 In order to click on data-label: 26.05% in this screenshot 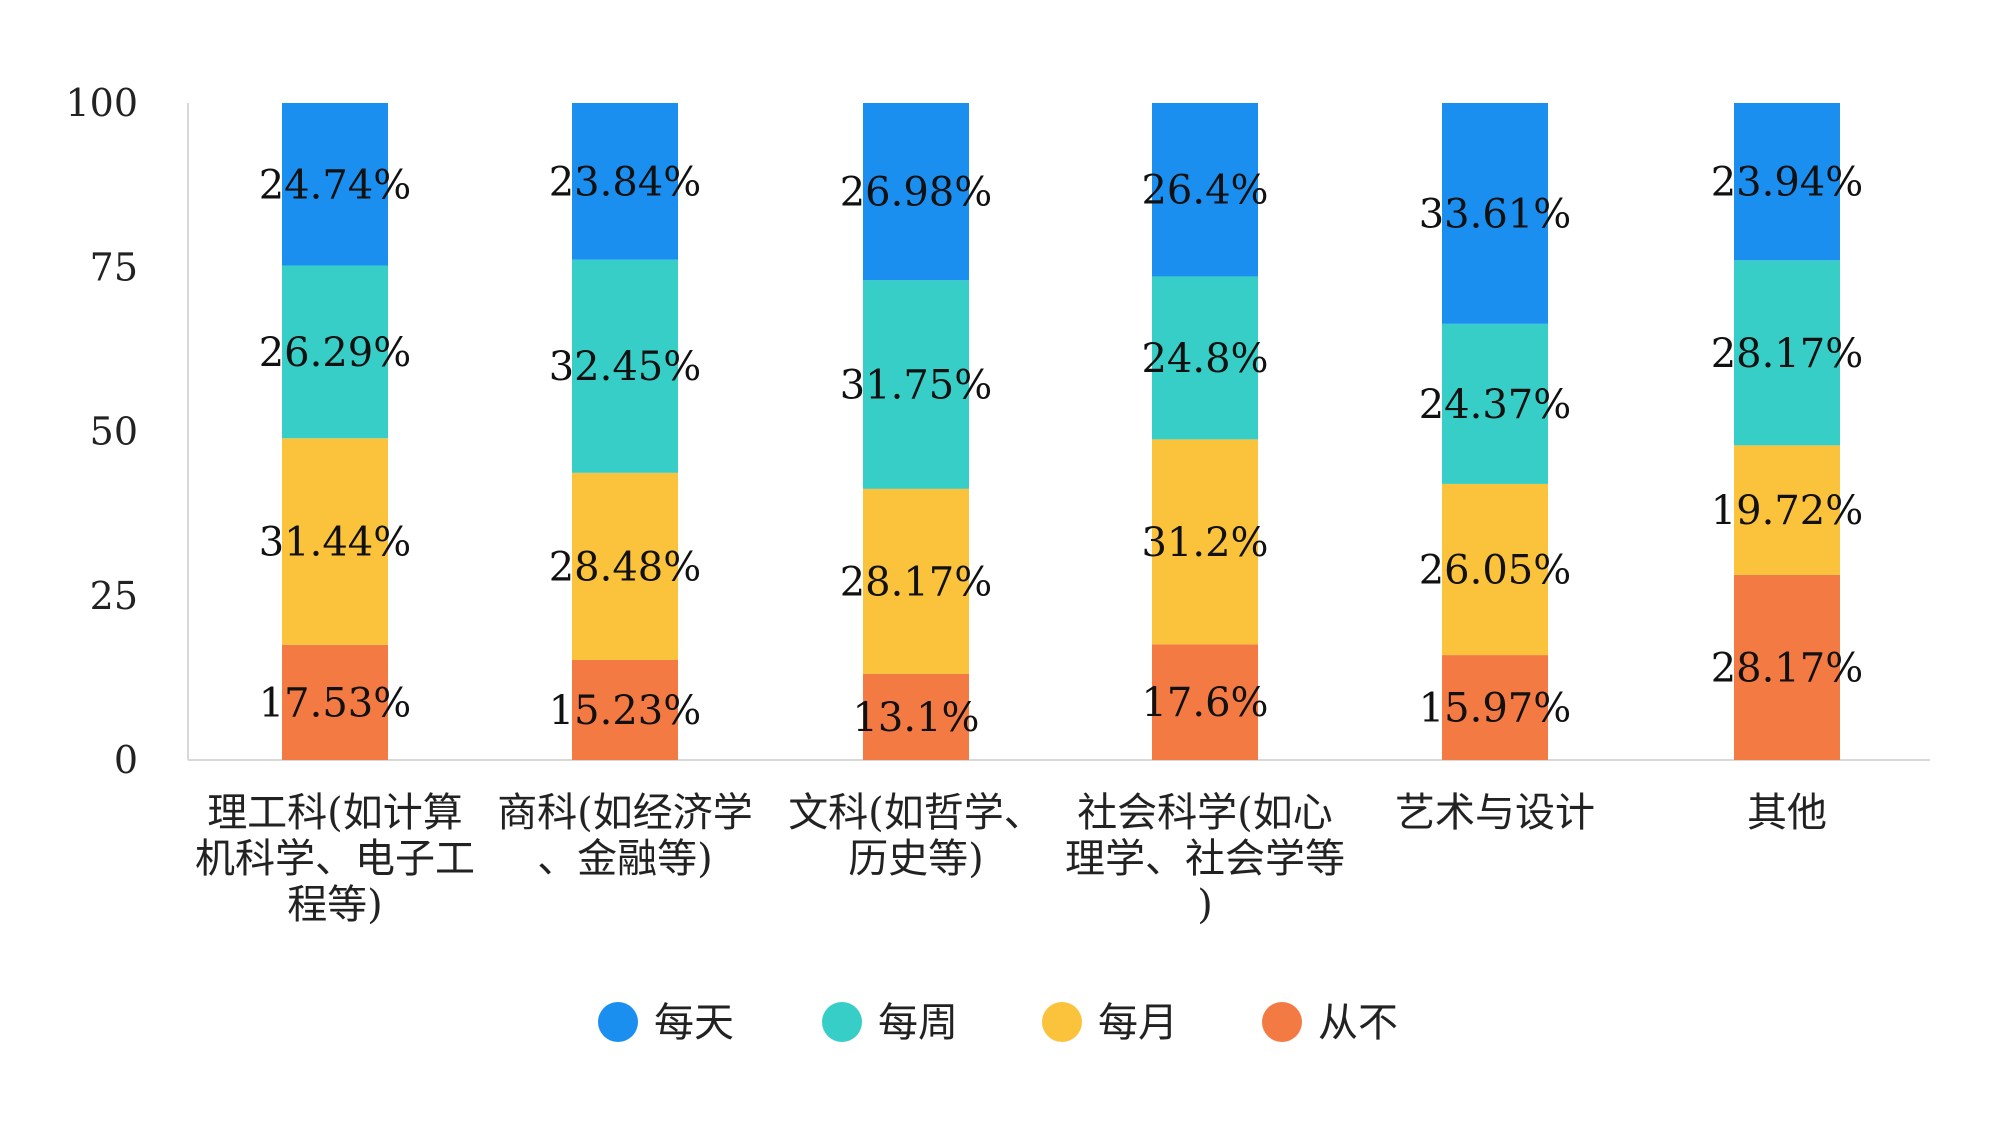, I will do `click(1495, 571)`.